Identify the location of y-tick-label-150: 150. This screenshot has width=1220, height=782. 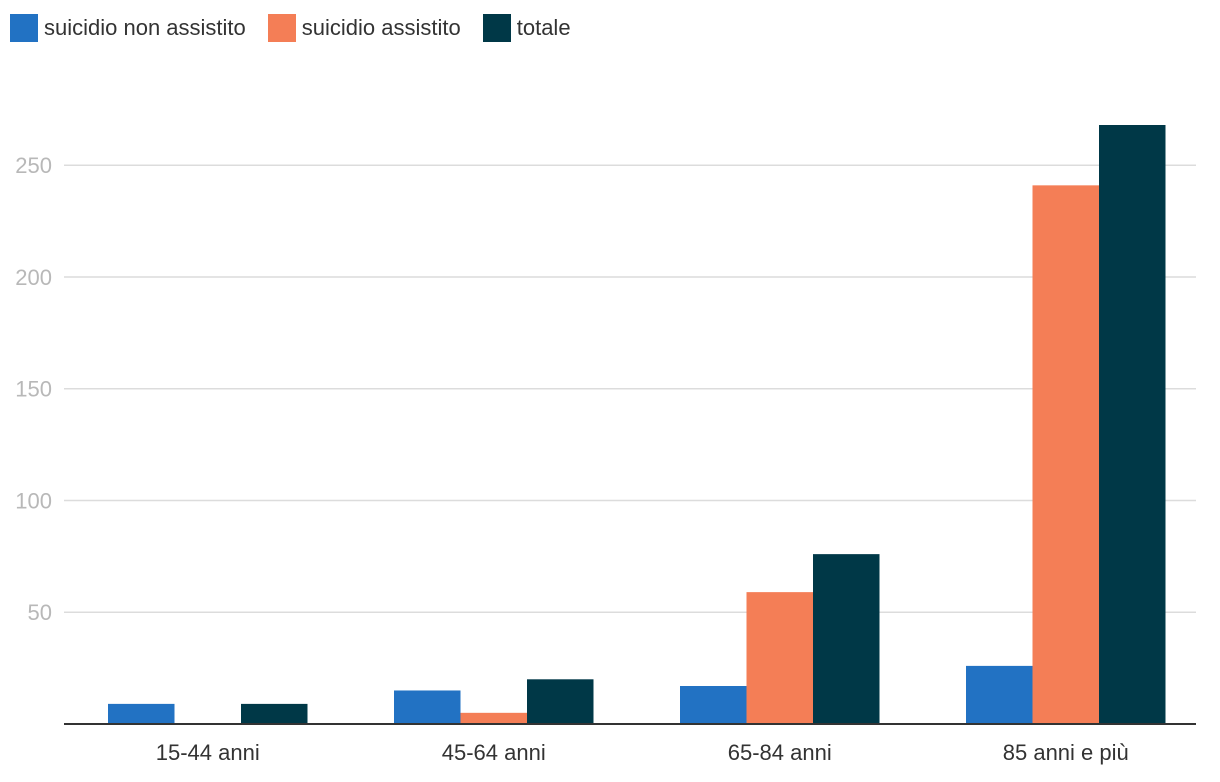
(33, 389).